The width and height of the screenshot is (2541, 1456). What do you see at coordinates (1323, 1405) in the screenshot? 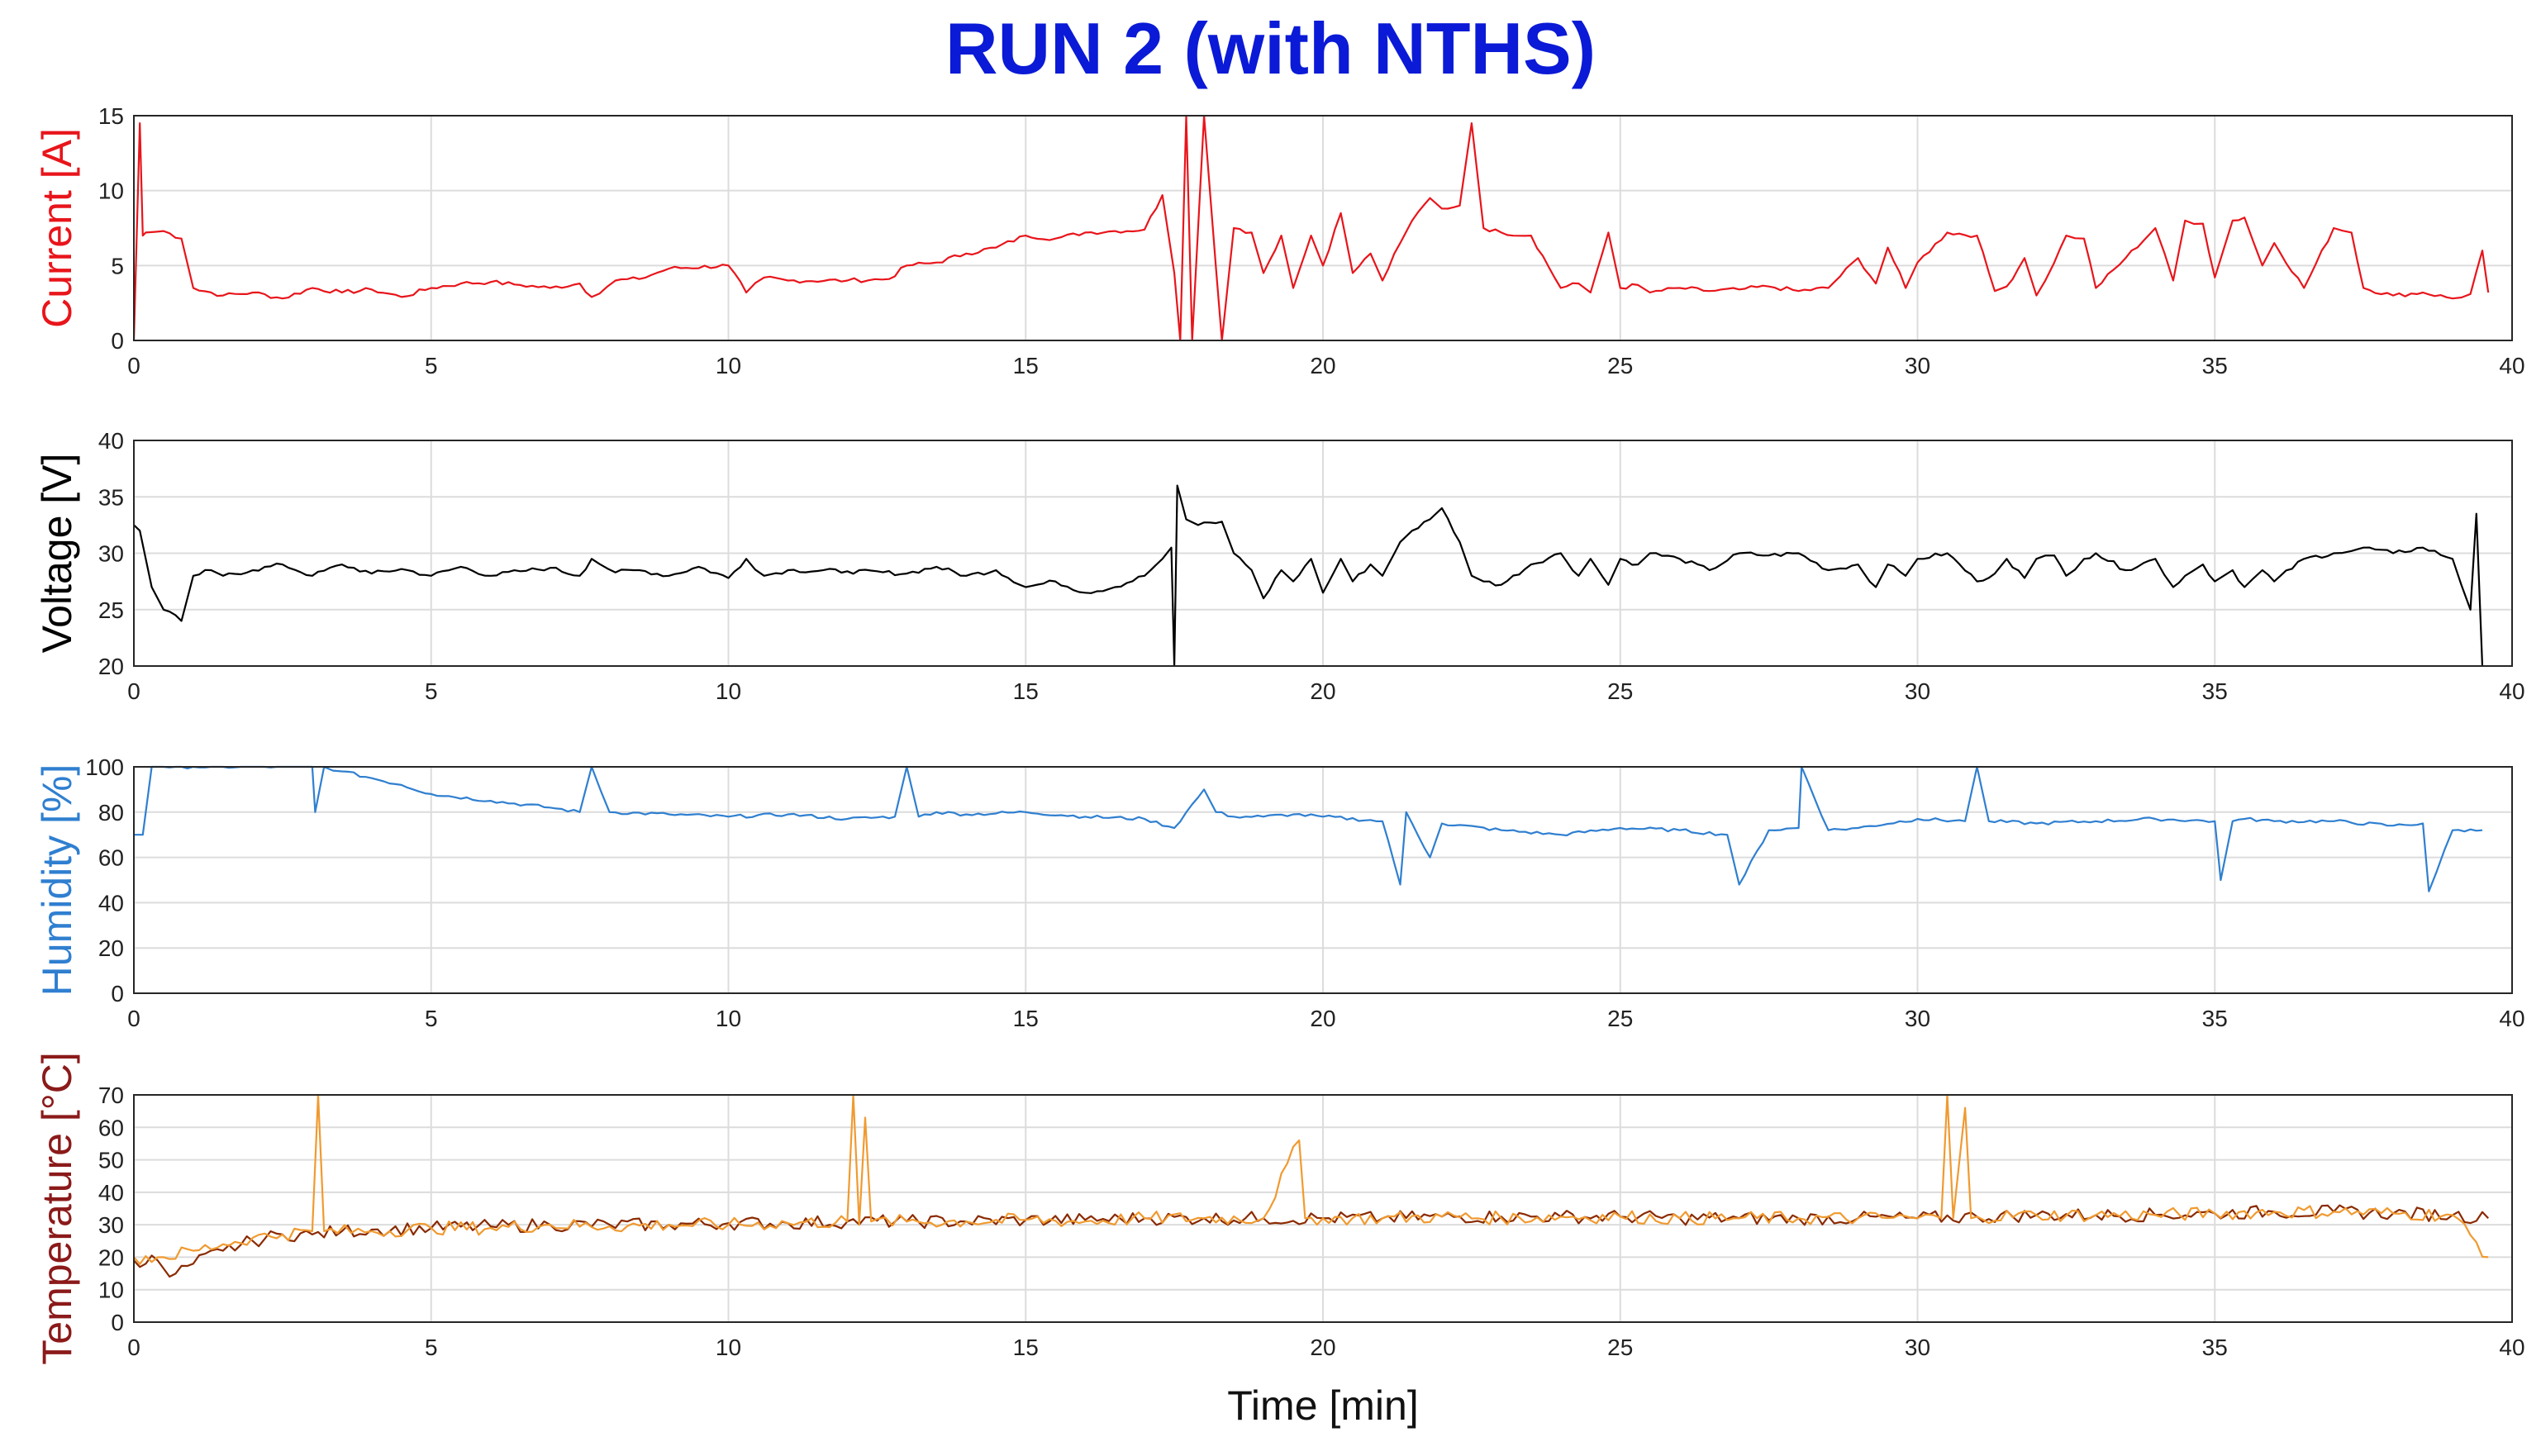
I see `x-axis-label: Time [min]` at bounding box center [1323, 1405].